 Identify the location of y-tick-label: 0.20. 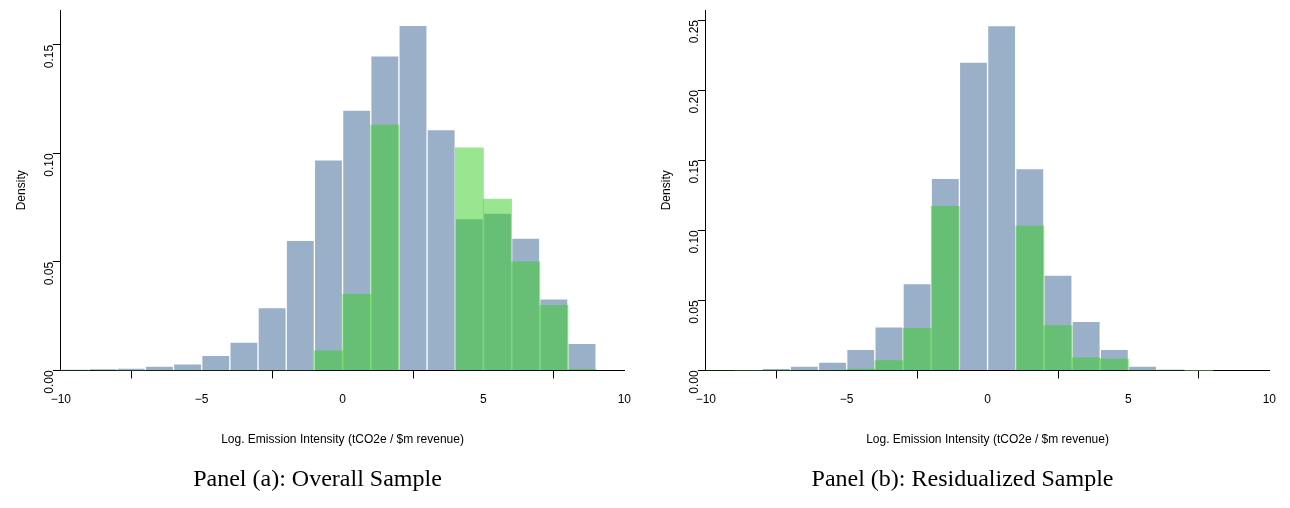
(694, 101).